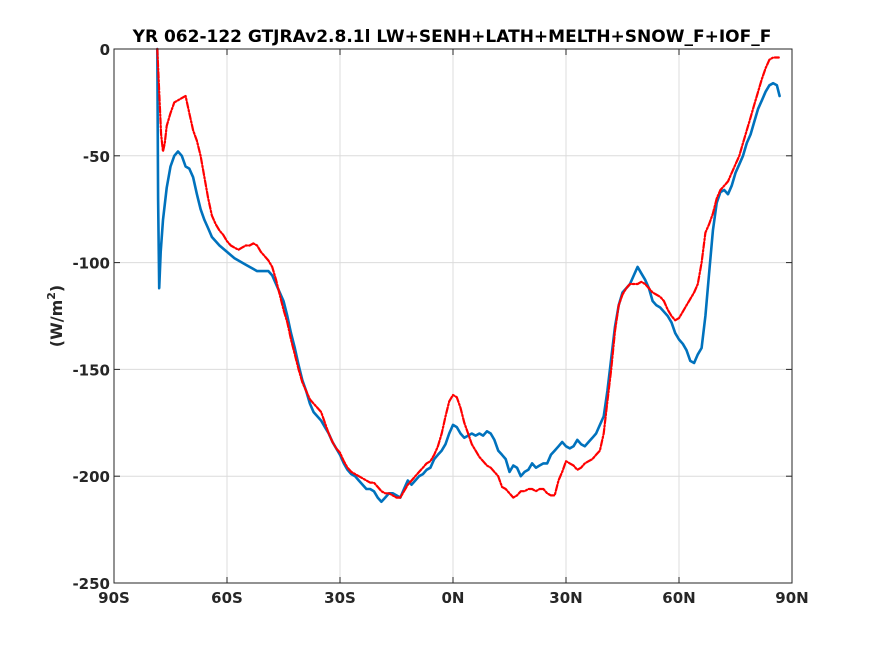 The height and width of the screenshot is (656, 875). I want to click on x-tick-label: 90S, so click(114, 598).